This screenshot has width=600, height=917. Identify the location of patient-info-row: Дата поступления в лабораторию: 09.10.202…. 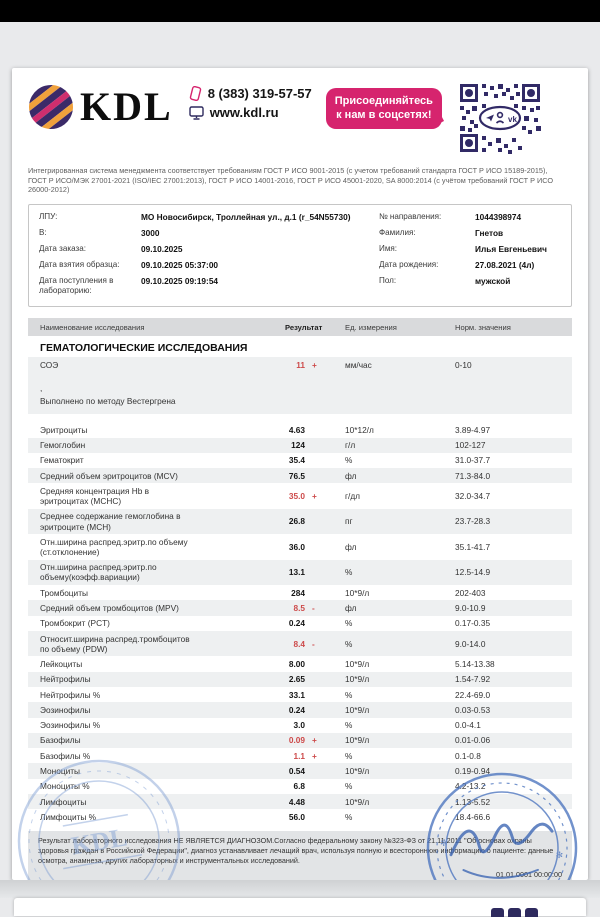
(300, 286).